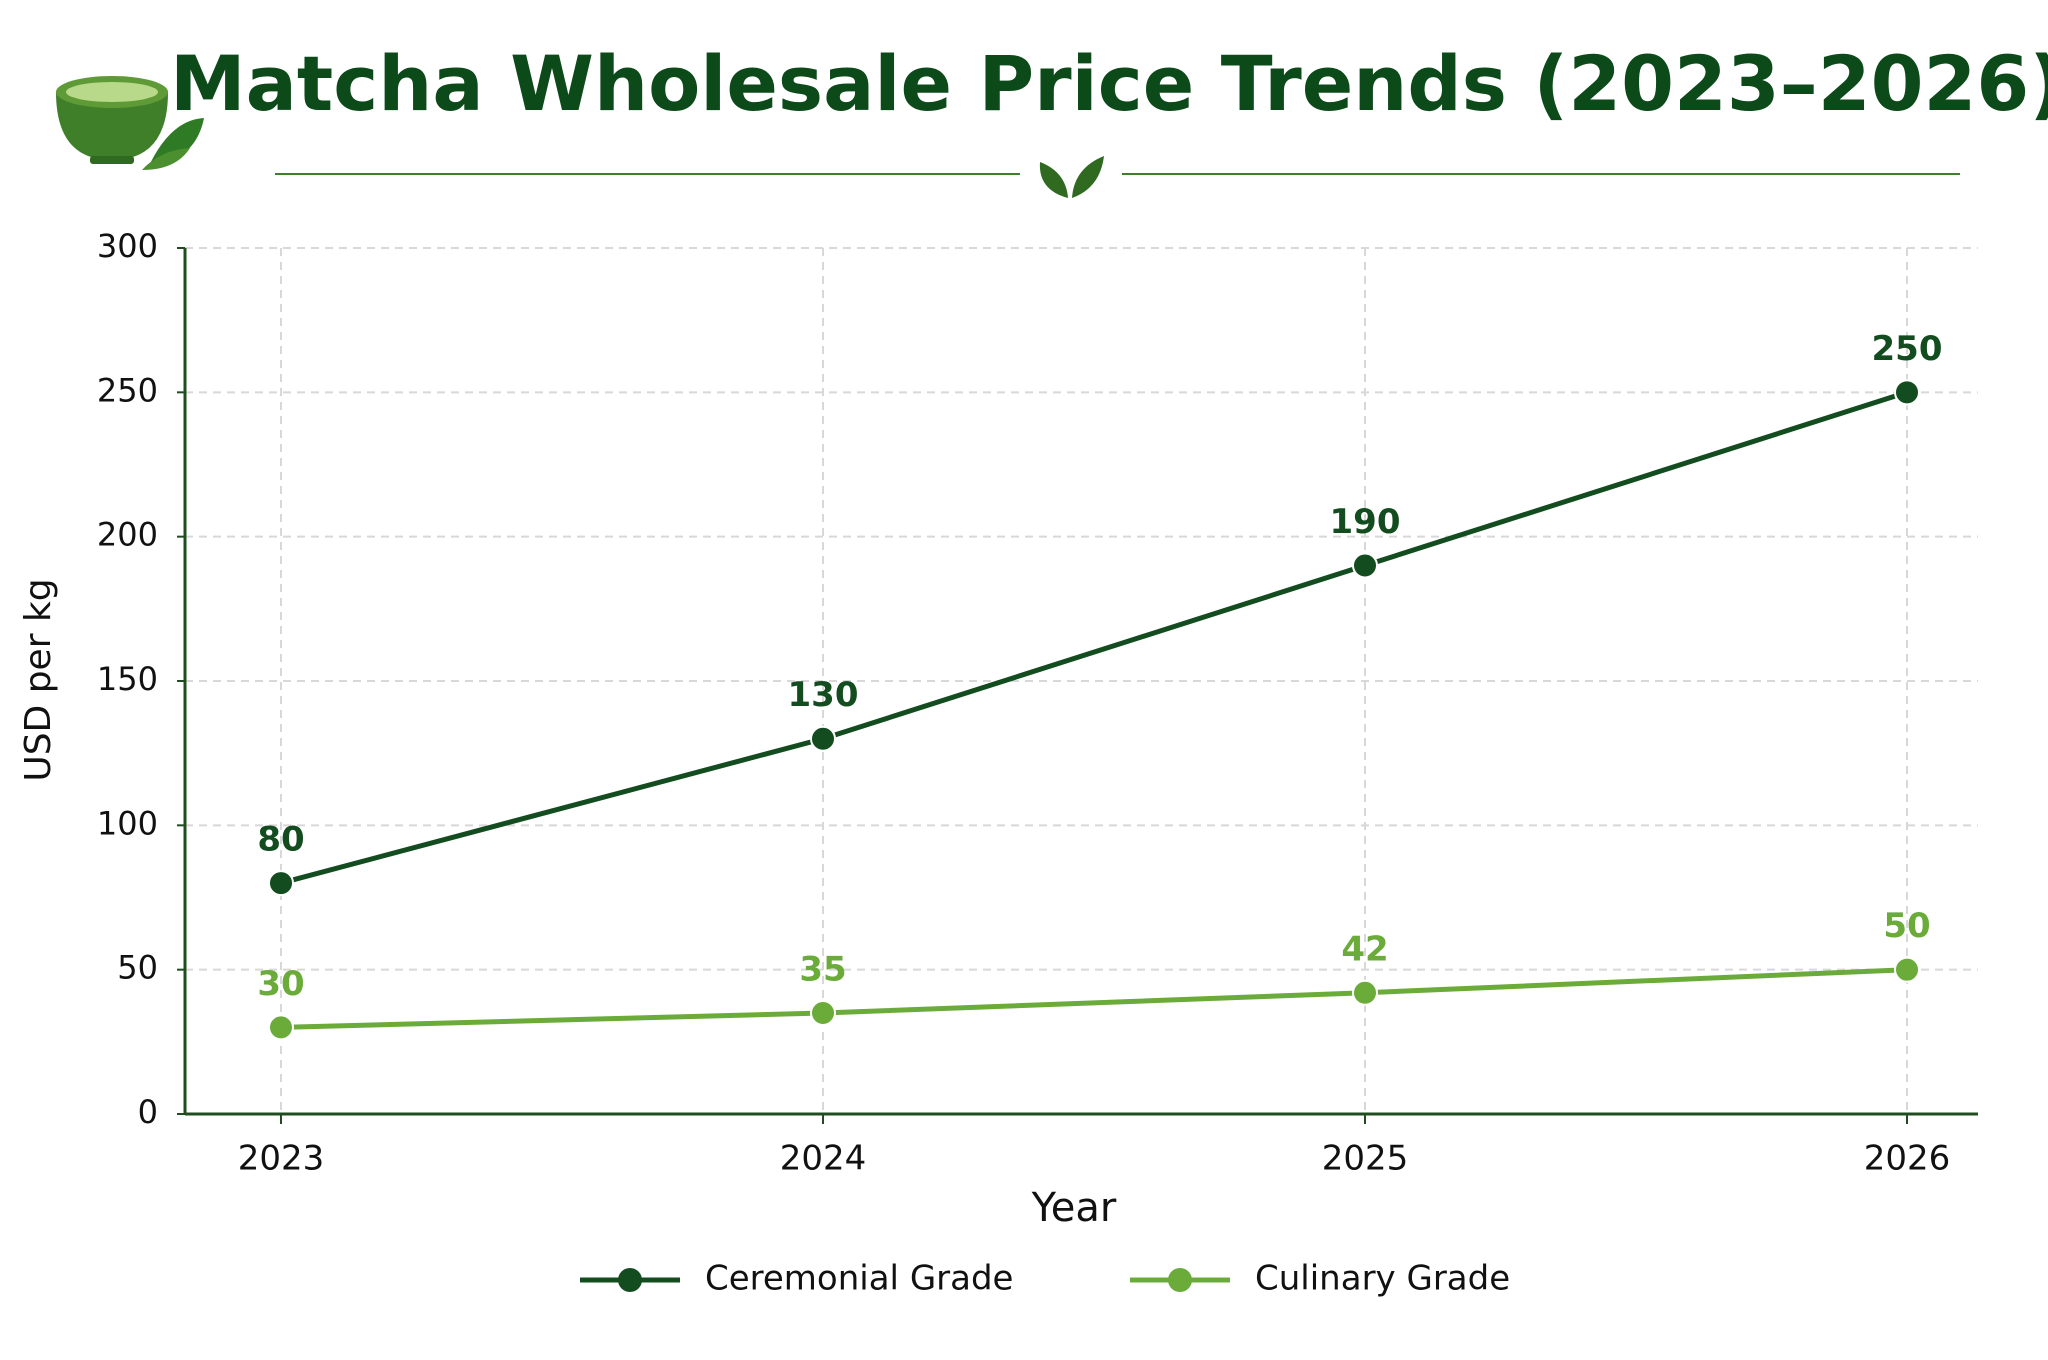 Image resolution: width=2048 pixels, height=1360 pixels. I want to click on legend-label: Ceremonial Grade, so click(859, 1279).